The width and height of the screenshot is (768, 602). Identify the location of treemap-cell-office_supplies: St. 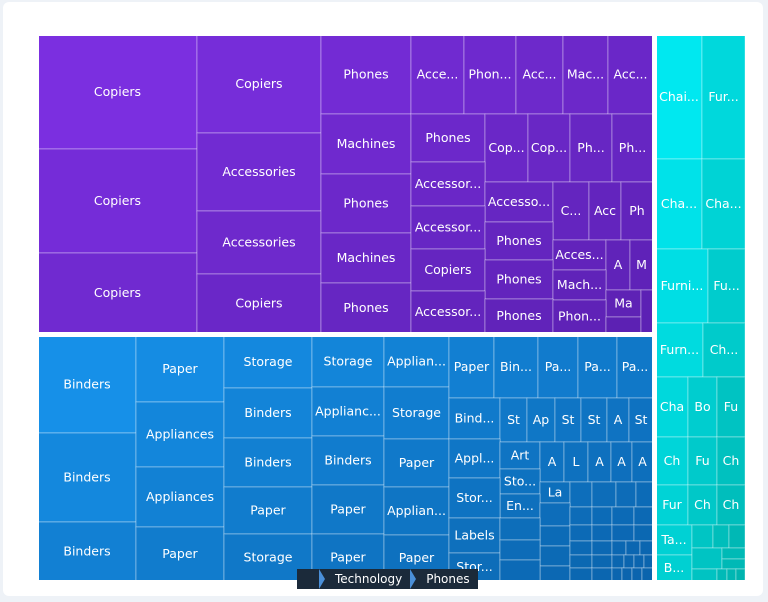
(513, 420).